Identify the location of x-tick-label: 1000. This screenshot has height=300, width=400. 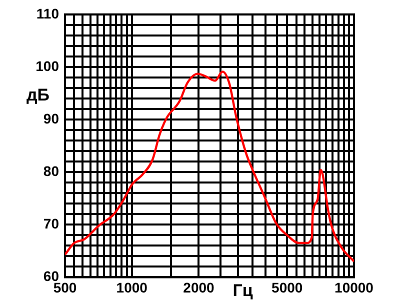
(132, 287).